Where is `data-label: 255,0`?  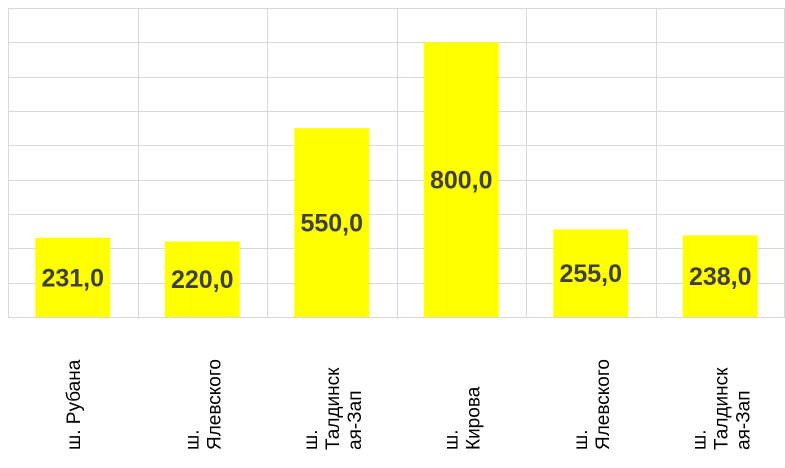 data-label: 255,0 is located at coordinates (590, 274).